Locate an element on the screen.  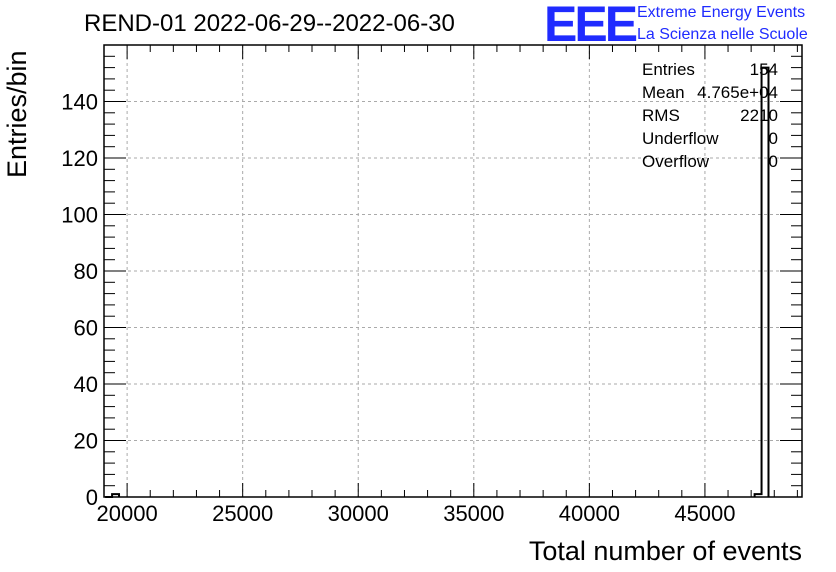
stat-key: Entries is located at coordinates (668, 69).